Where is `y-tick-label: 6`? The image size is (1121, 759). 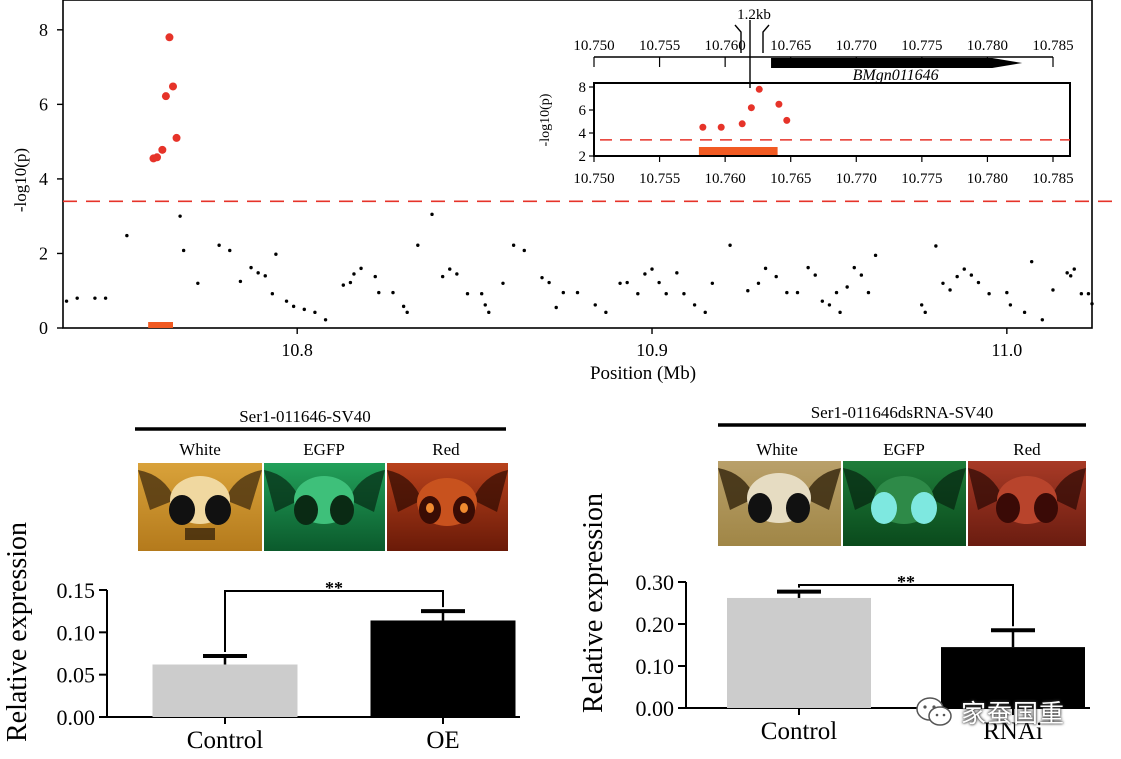 y-tick-label: 6 is located at coordinates (43, 104).